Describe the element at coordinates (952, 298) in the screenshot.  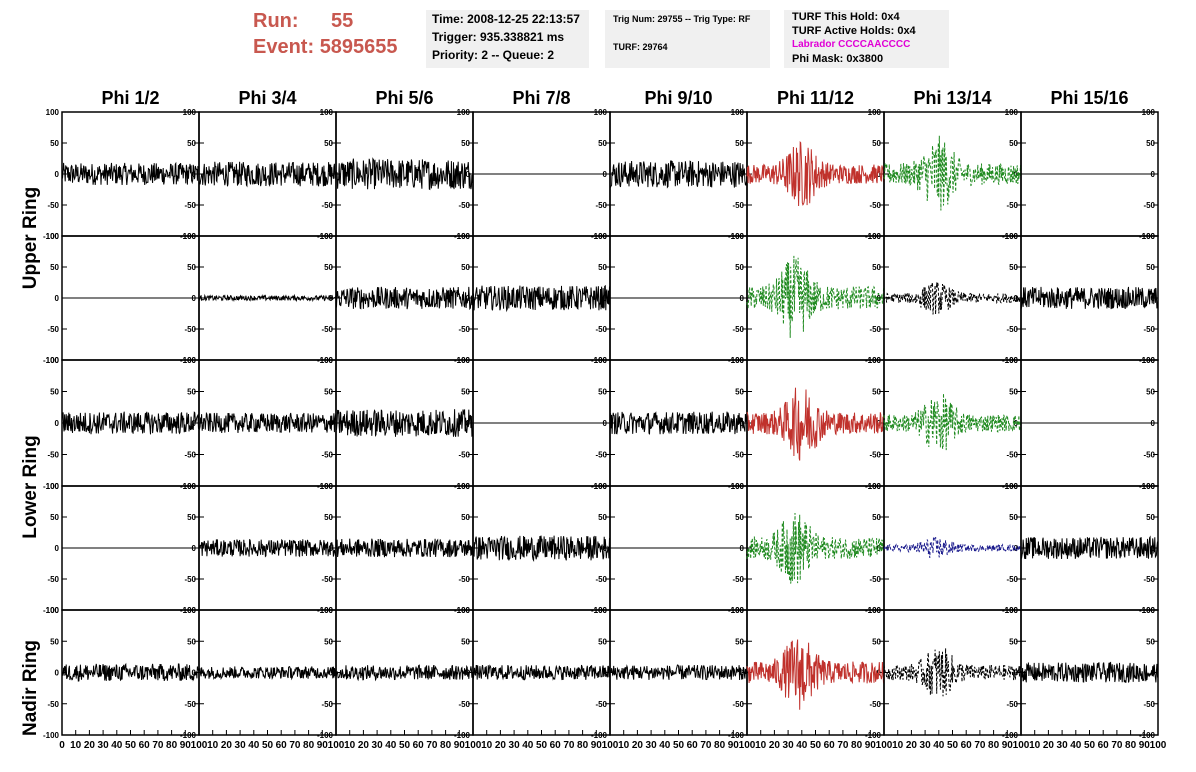
I see `waveform-r2-c7` at that location.